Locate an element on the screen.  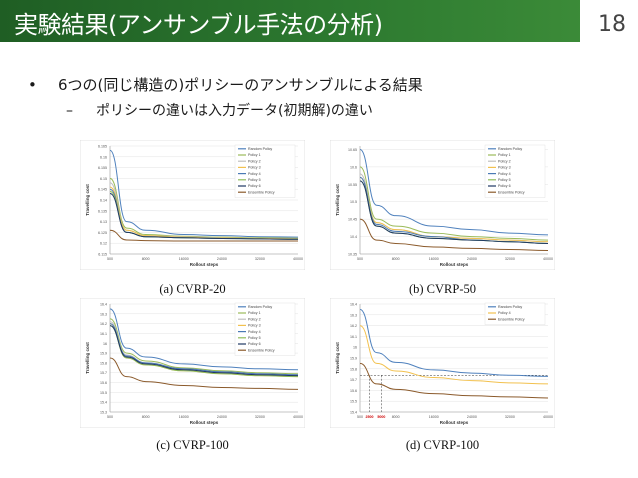
slide-header: 実験結果(アンサンブル手法の分析) is located at coordinates (319, 21).